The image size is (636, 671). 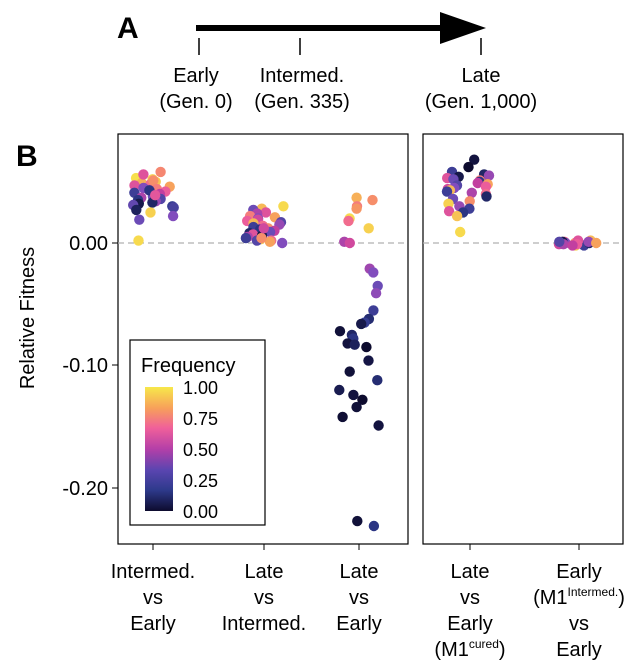 I want to click on category-4-line-2: vs, so click(x=470, y=598).